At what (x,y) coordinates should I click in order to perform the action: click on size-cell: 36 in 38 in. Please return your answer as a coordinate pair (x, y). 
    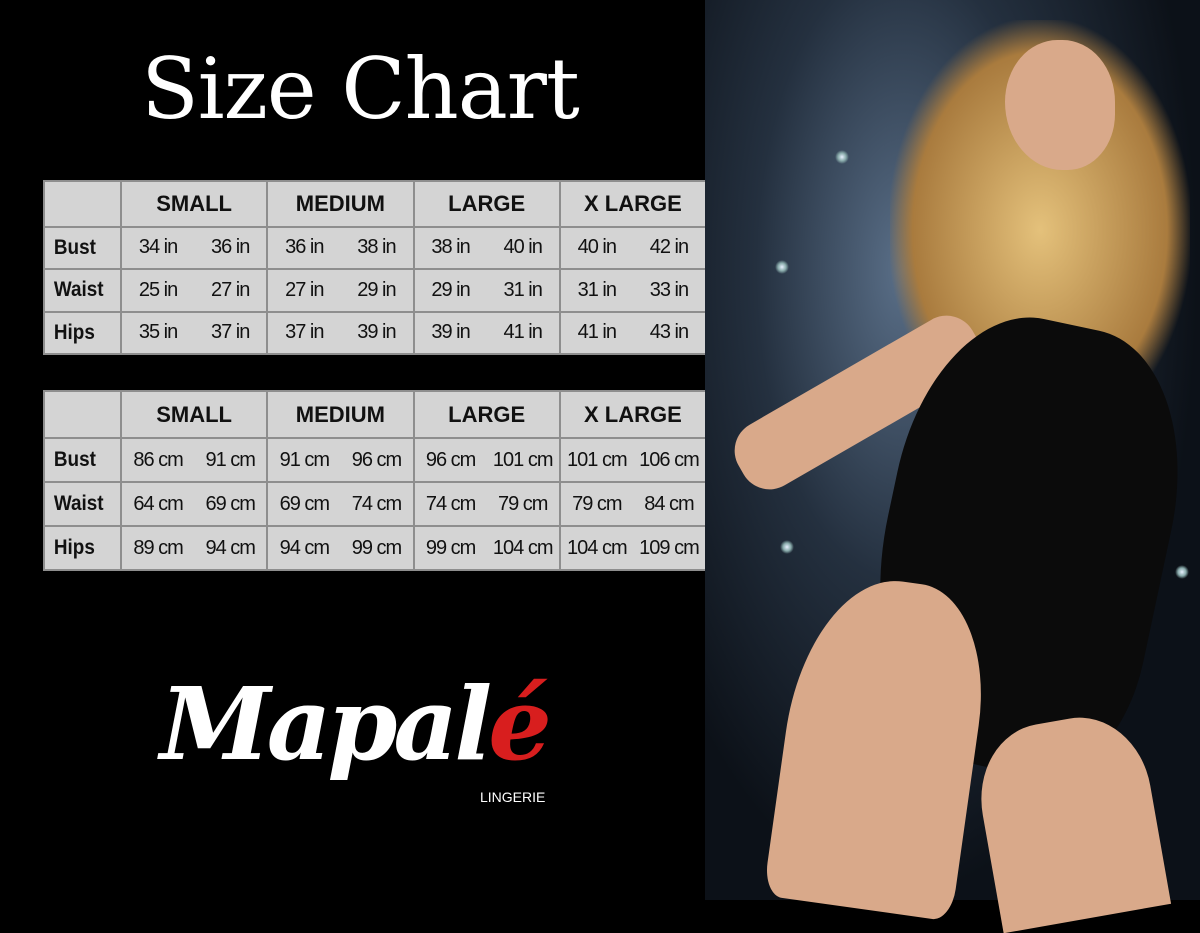
    Looking at the image, I should click on (340, 248).